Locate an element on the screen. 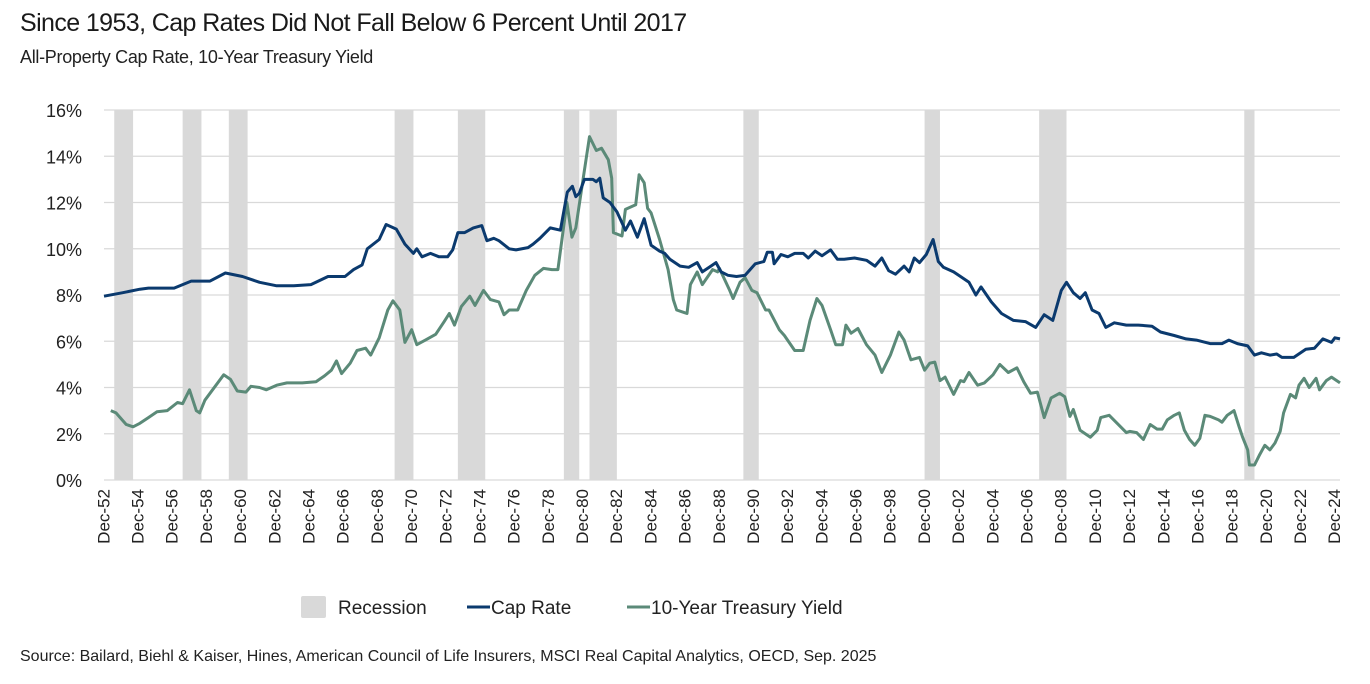 The width and height of the screenshot is (1370, 684). x-tick-label: Dec-10 is located at coordinates (1095, 516).